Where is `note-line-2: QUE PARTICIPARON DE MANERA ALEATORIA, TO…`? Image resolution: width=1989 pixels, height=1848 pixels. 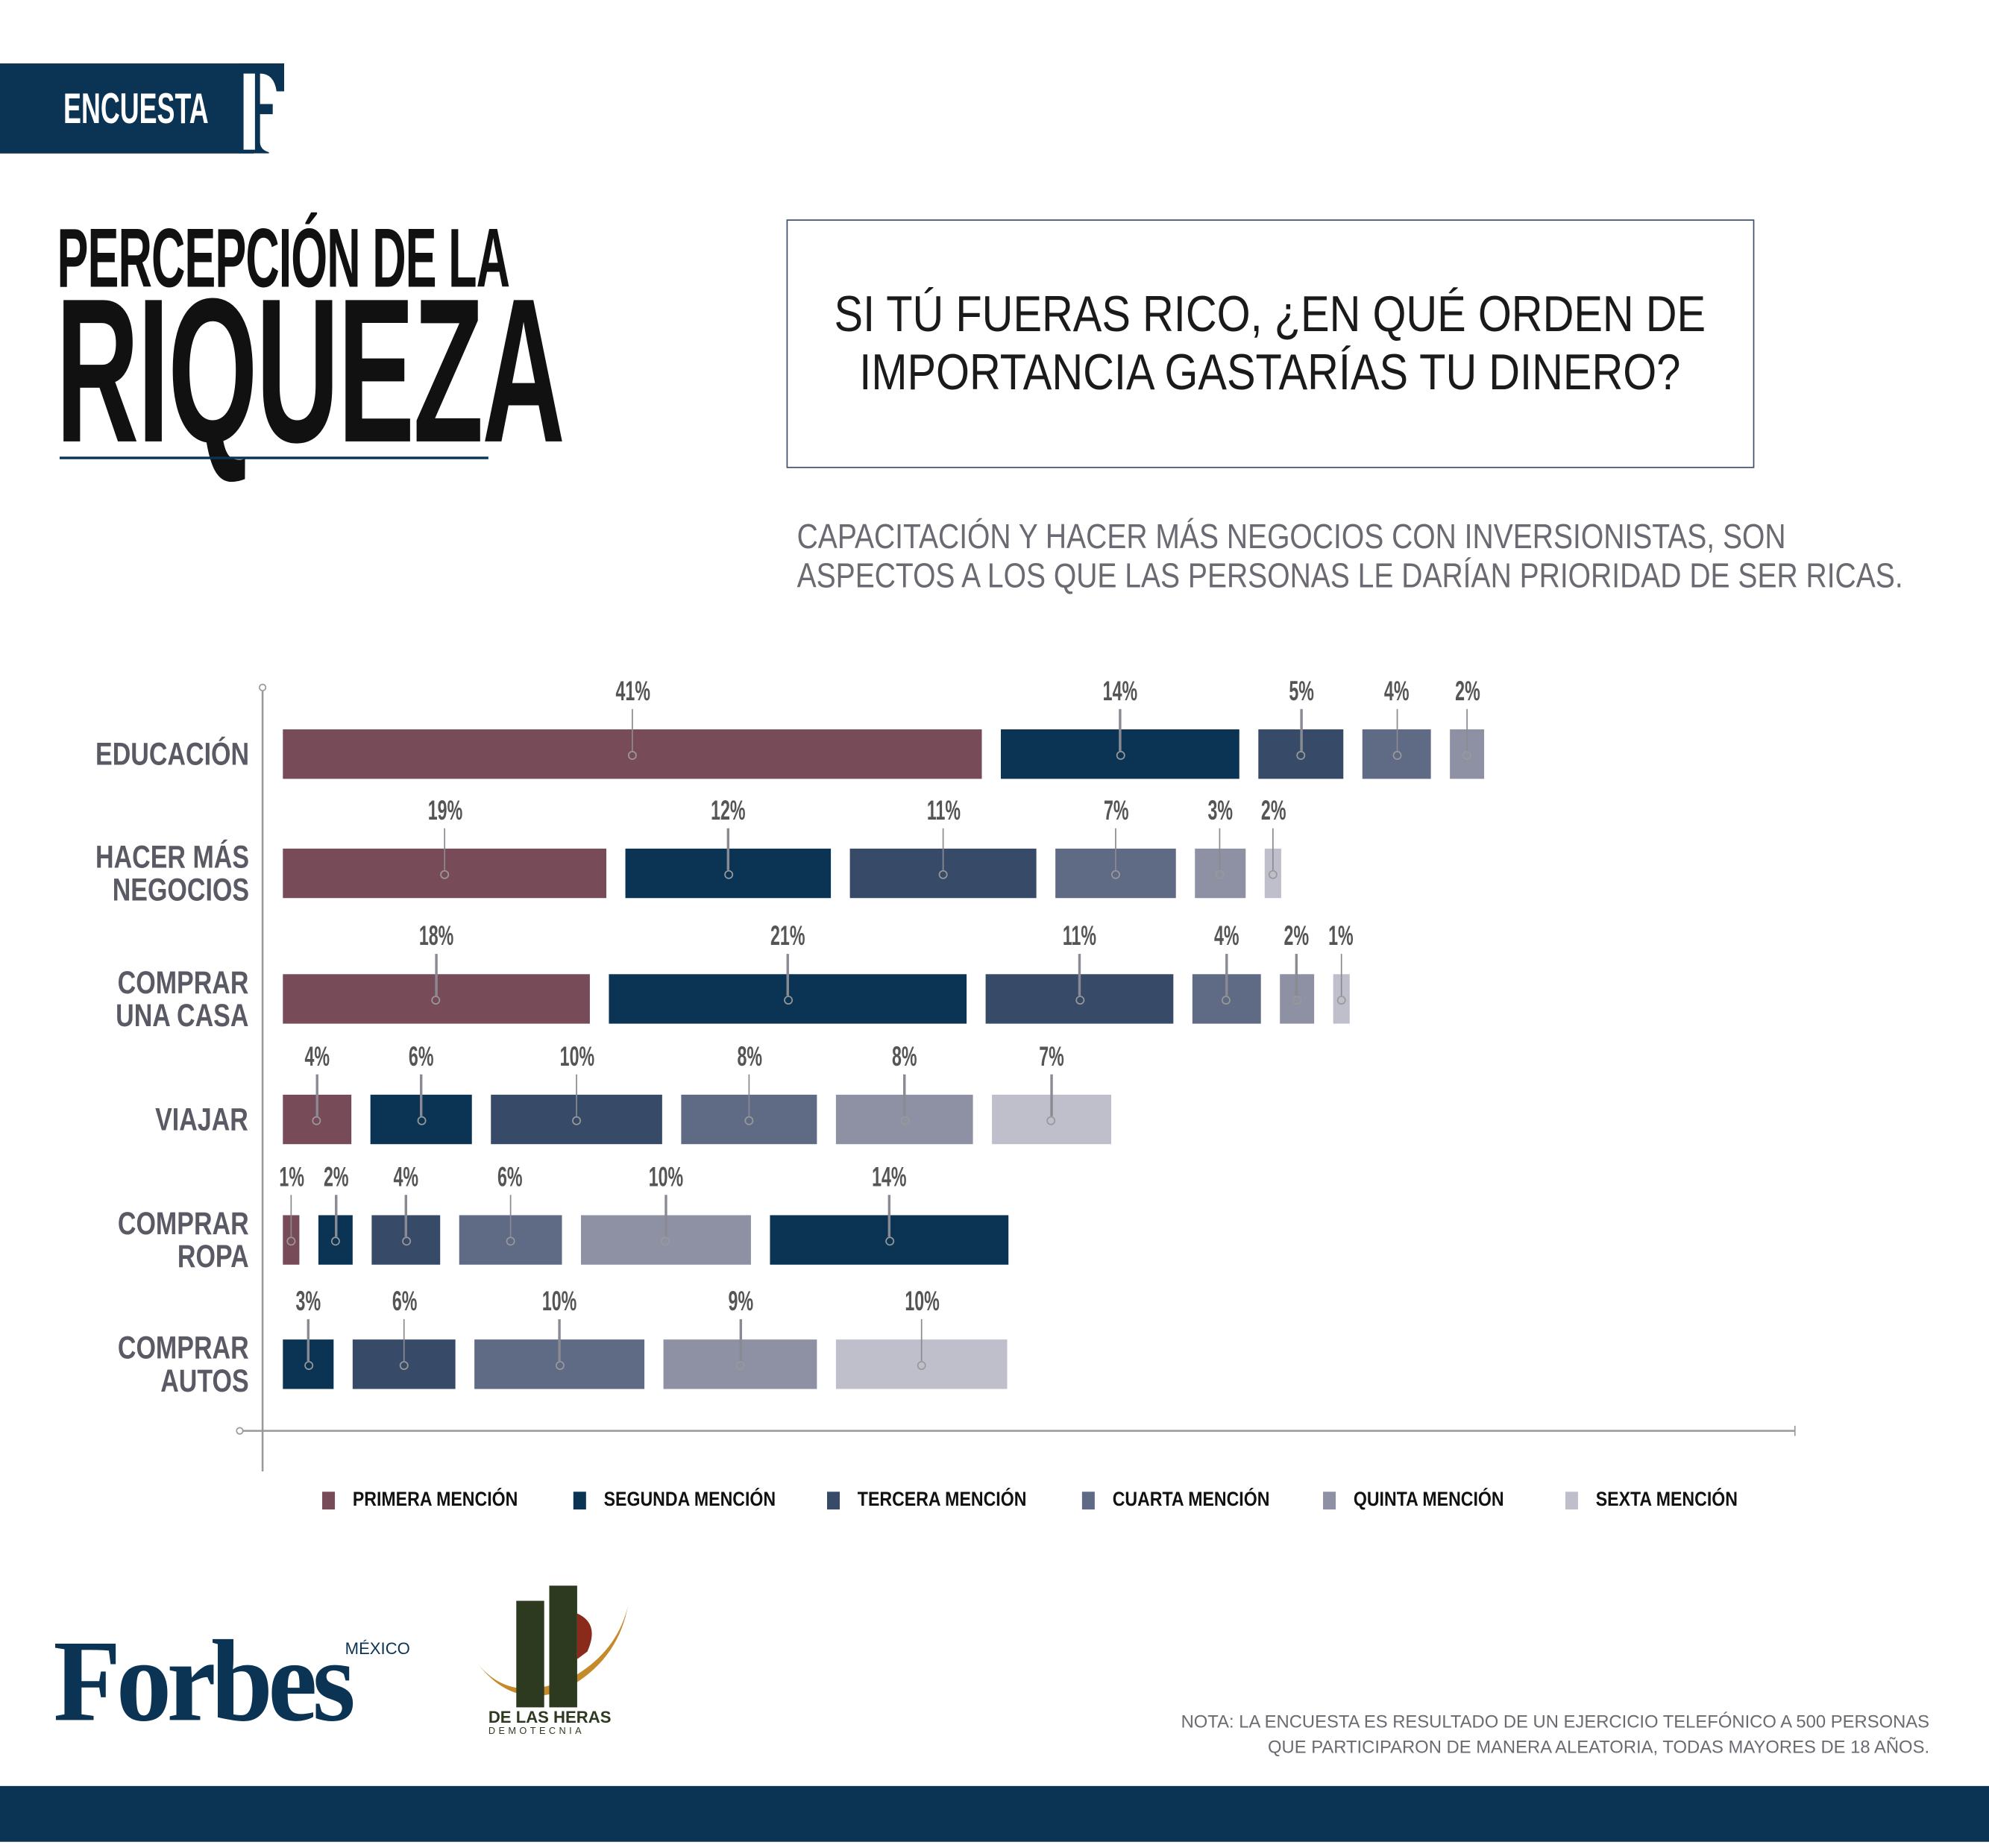 note-line-2: QUE PARTICIPARON DE MANERA ALEATORIA, TO… is located at coordinates (1599, 1746).